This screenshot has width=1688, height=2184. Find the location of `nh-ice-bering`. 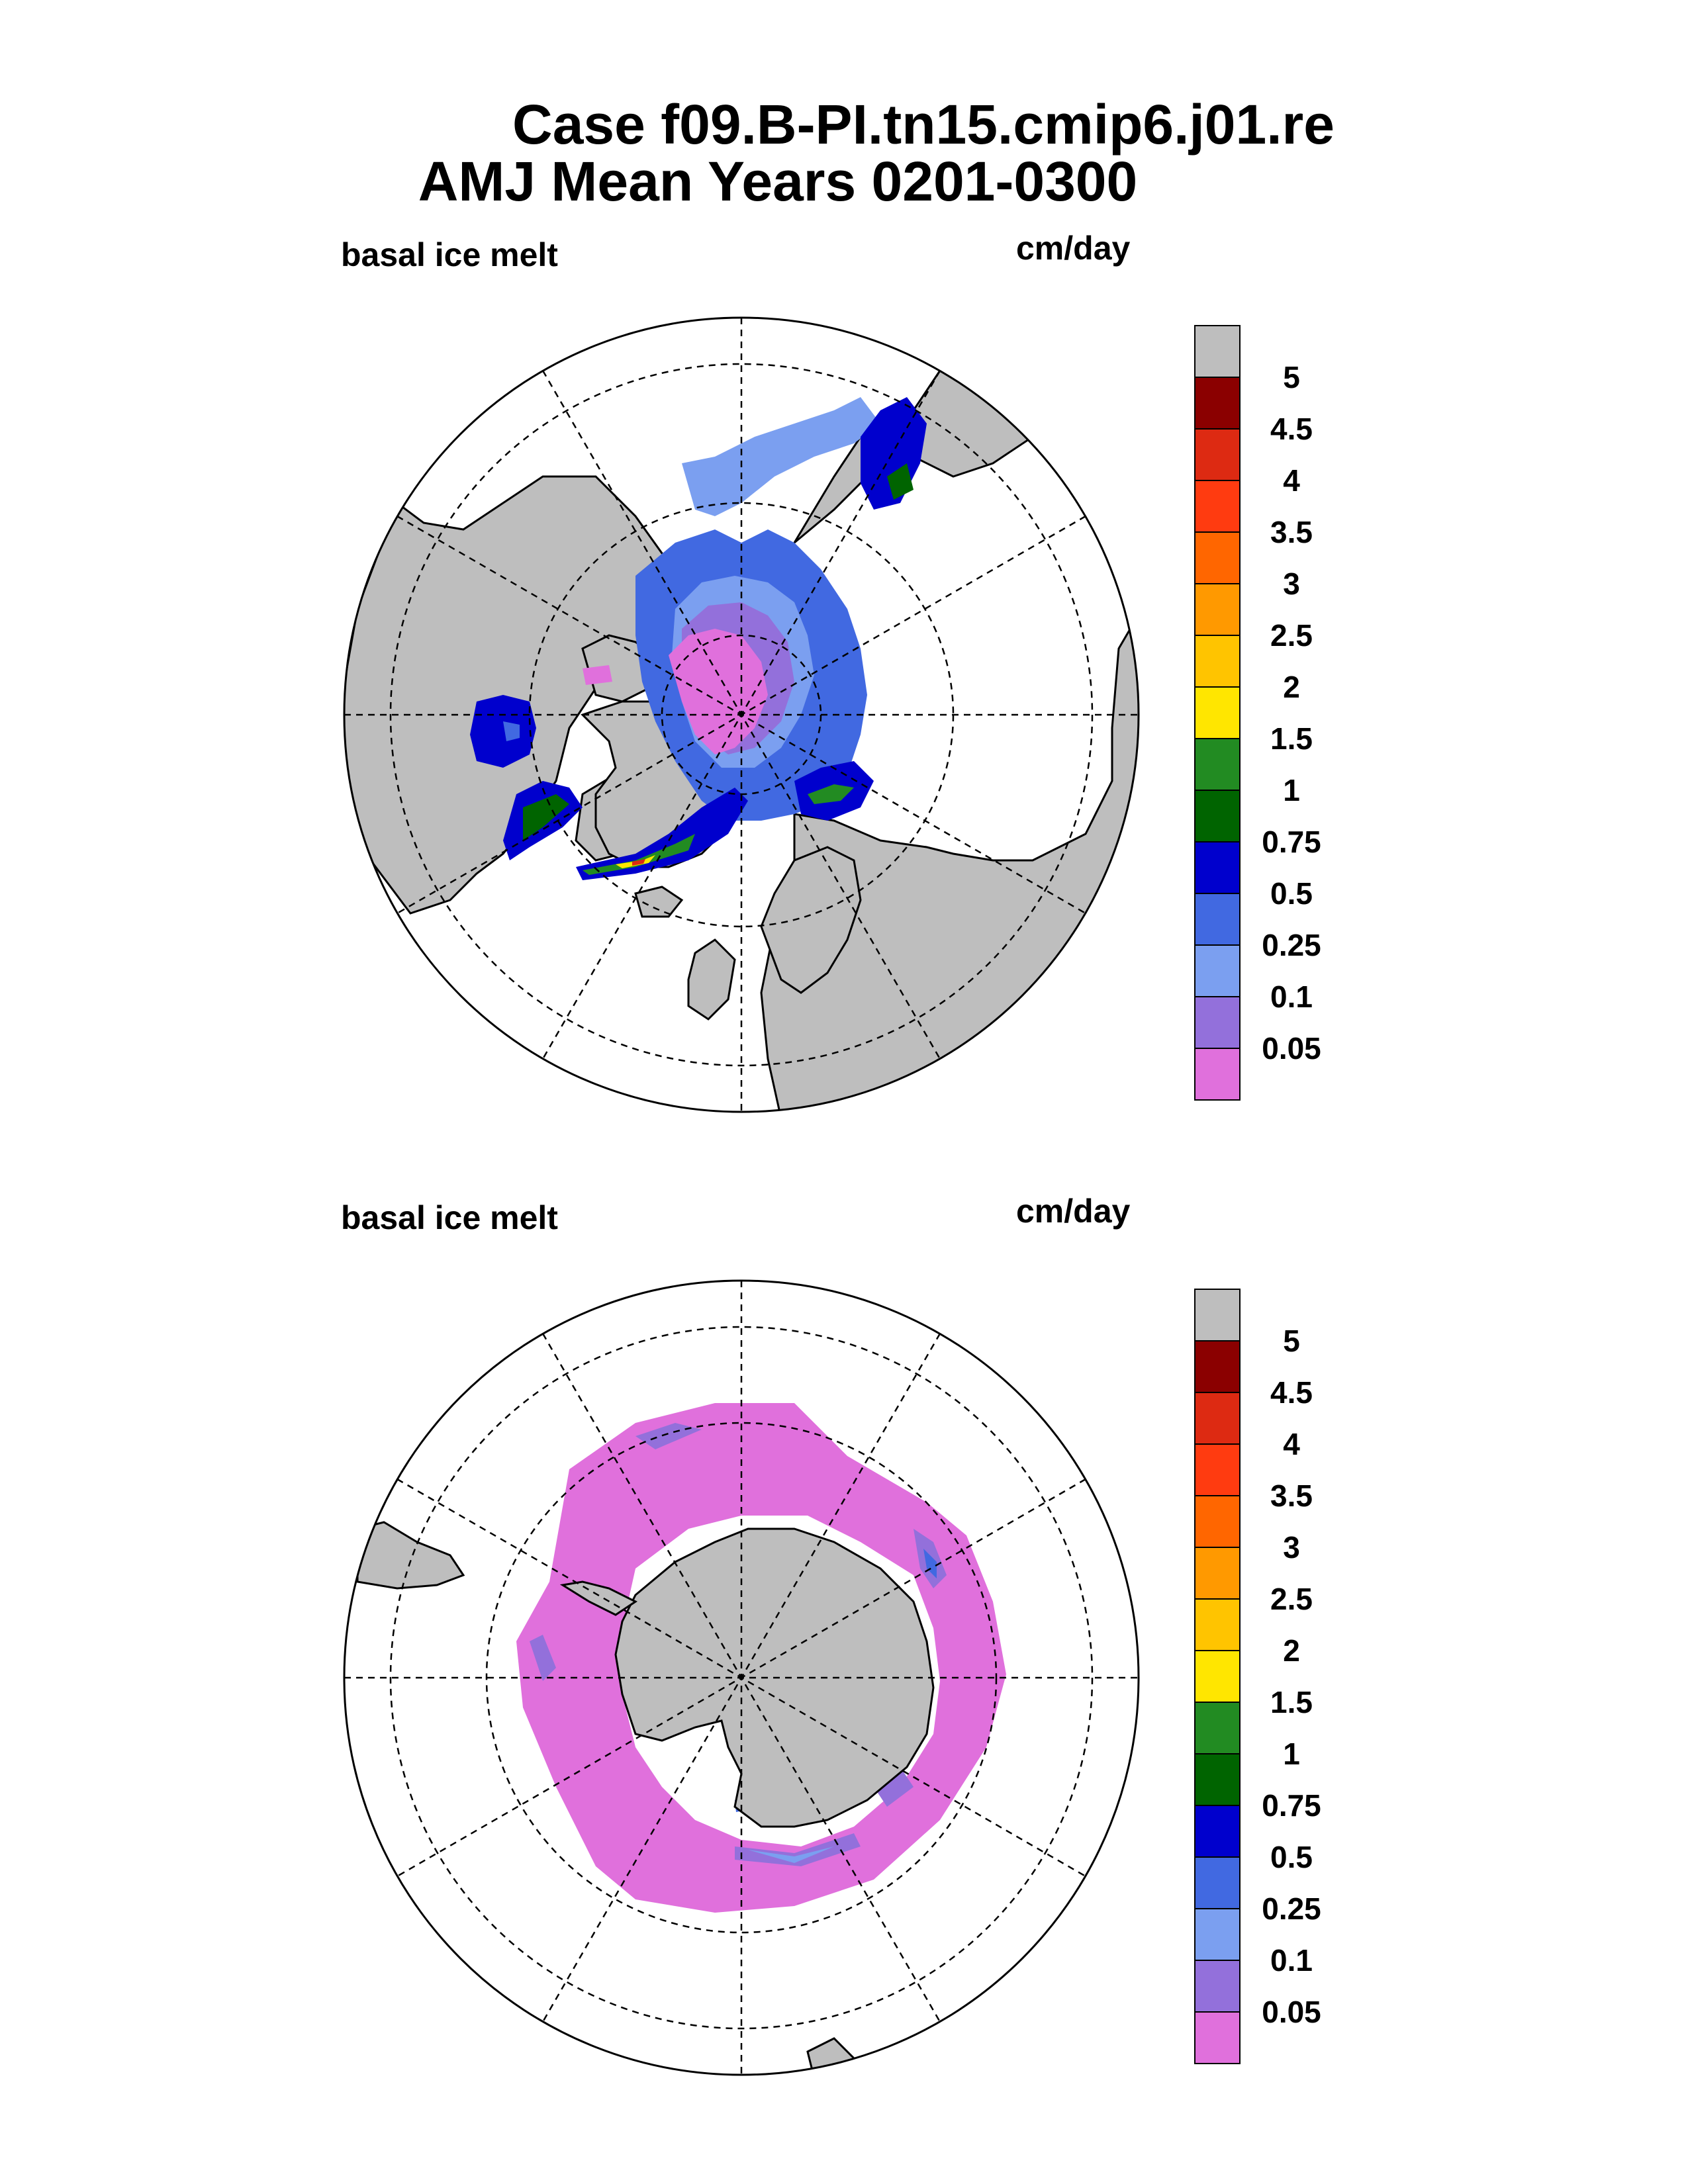

nh-ice-bering is located at coordinates (781, 456).